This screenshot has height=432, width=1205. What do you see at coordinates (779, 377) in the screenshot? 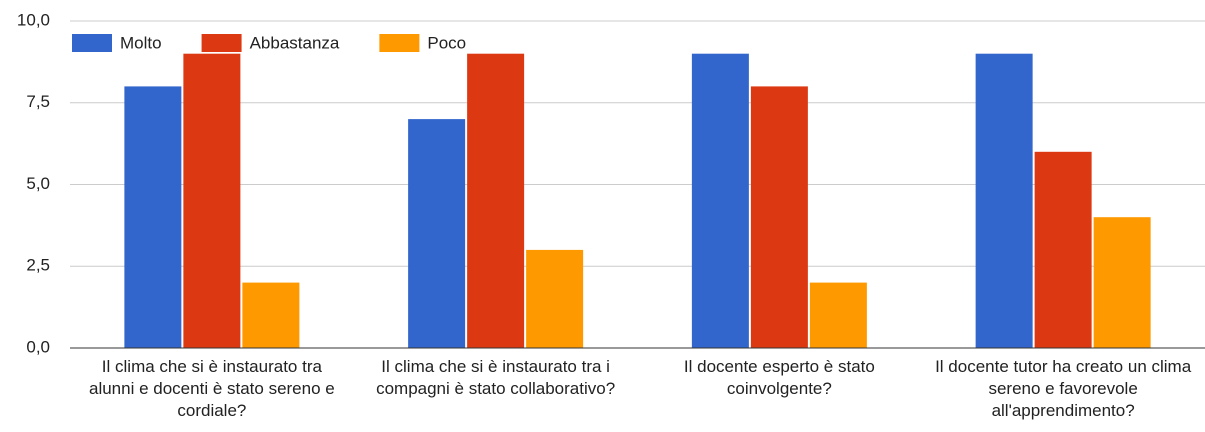
I see `x-tick-label: Il docente esperto è stato coinvolgente?` at bounding box center [779, 377].